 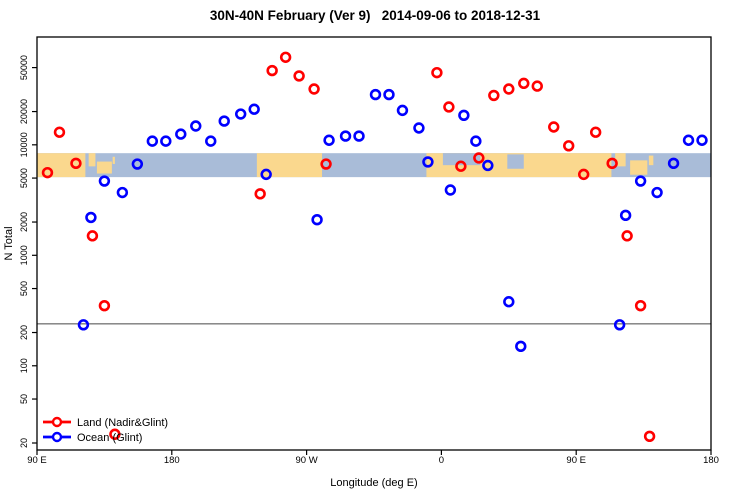 I want to click on y-tick-label: 50000, so click(x=24, y=67).